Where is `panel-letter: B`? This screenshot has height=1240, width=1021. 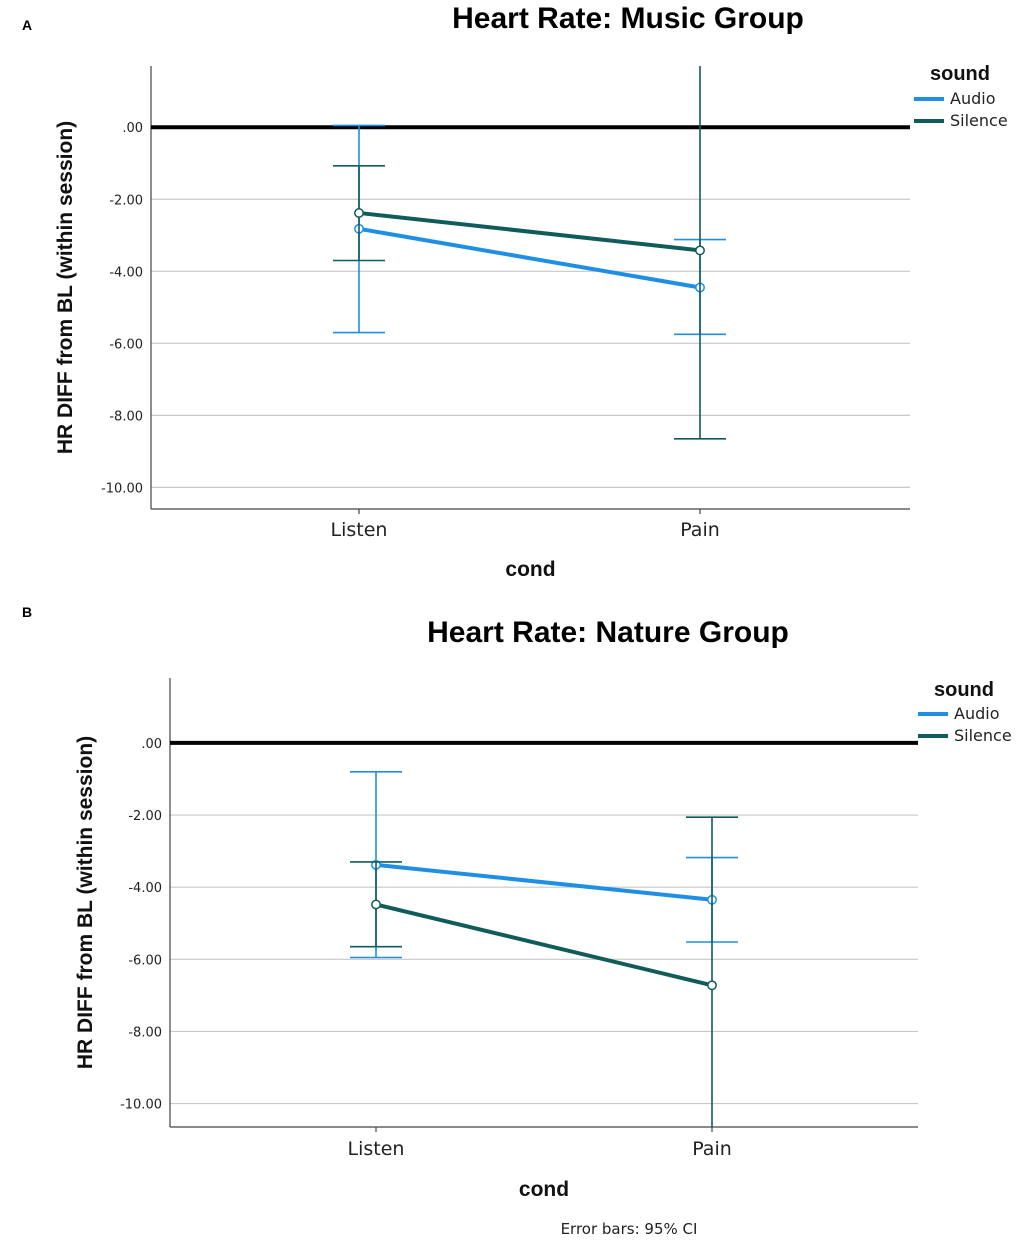 panel-letter: B is located at coordinates (27, 612).